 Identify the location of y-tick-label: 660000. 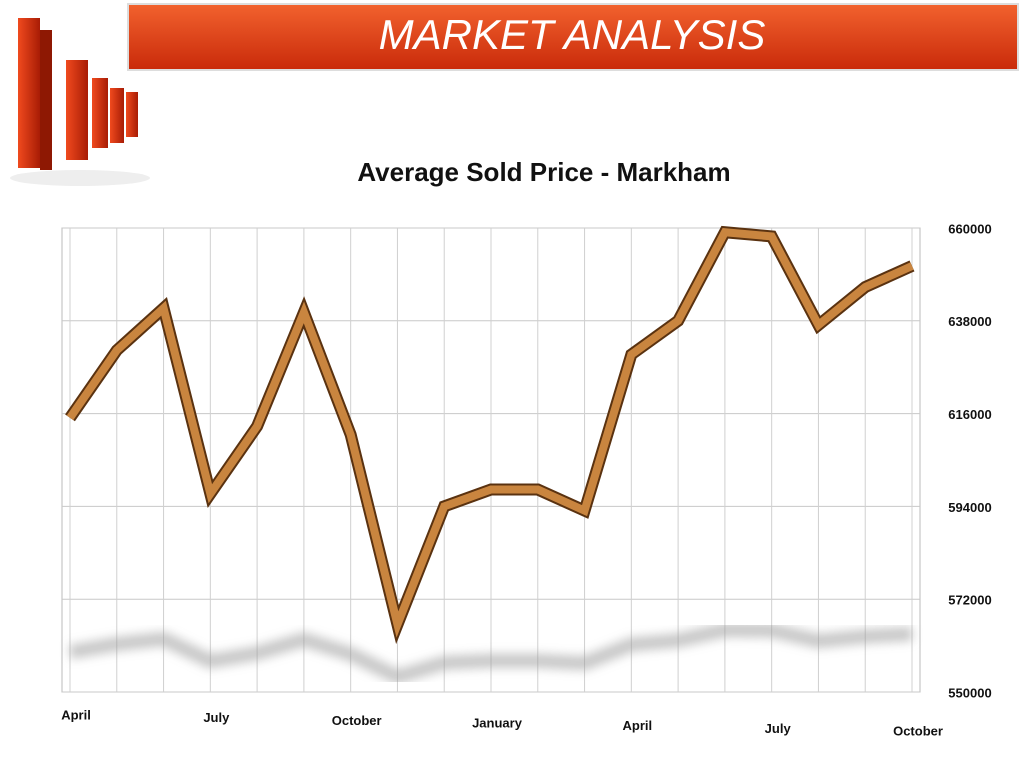
(969, 228).